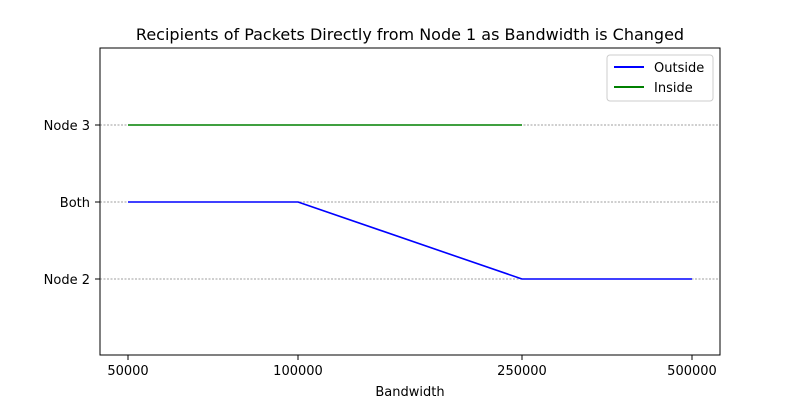 The height and width of the screenshot is (400, 800). I want to click on y-tick-label-both: Both, so click(75, 203).